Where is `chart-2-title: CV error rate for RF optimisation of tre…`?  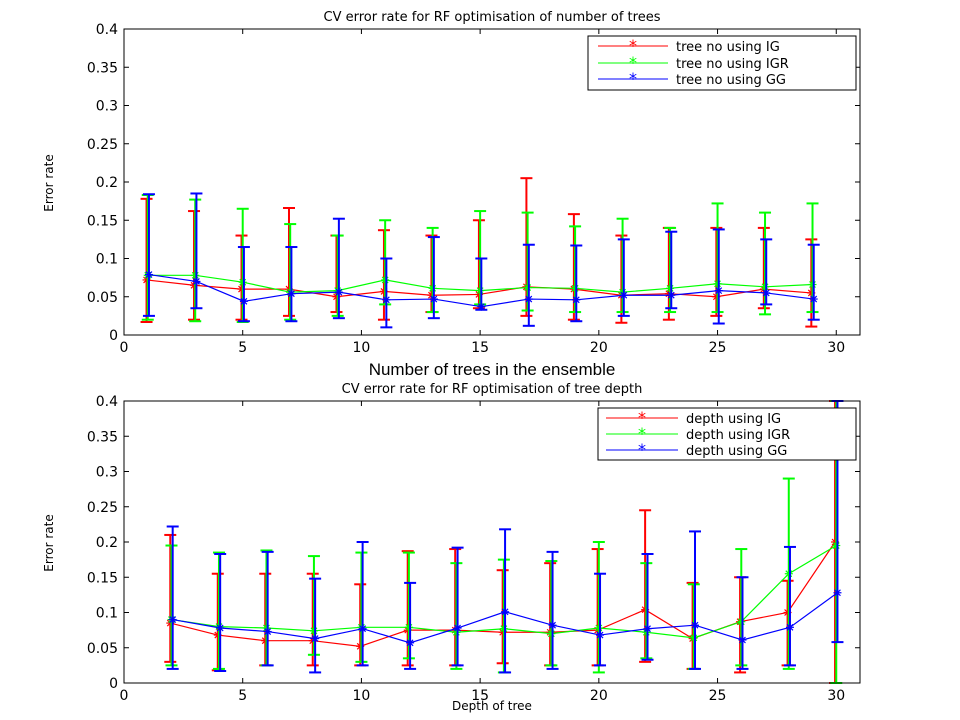 chart-2-title: CV error rate for RF optimisation of tre… is located at coordinates (492, 389).